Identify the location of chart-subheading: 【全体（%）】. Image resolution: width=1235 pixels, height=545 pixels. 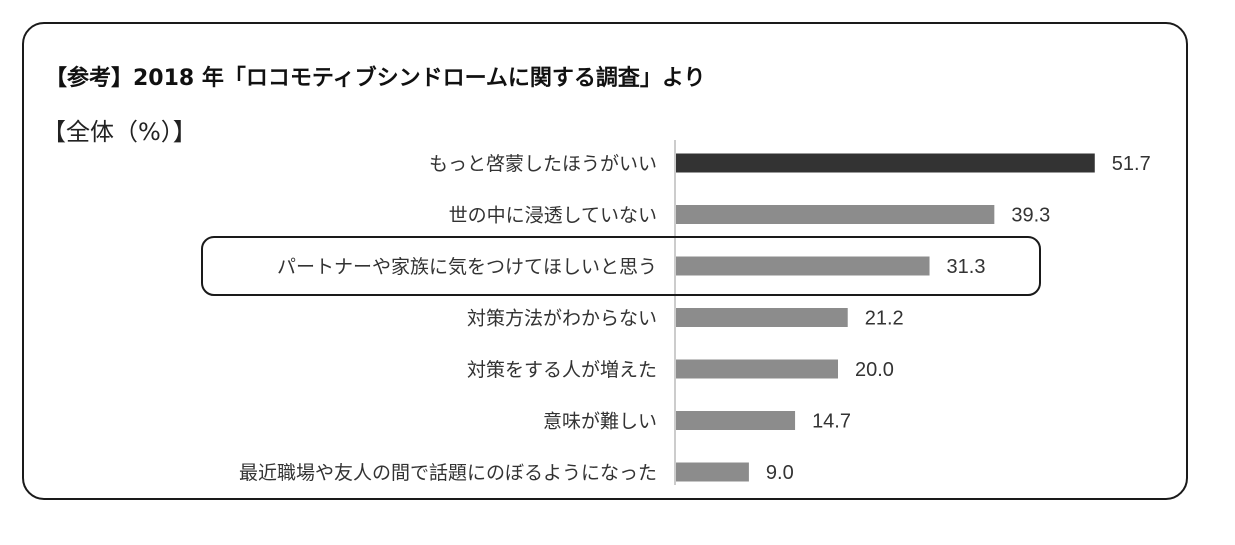
(119, 132).